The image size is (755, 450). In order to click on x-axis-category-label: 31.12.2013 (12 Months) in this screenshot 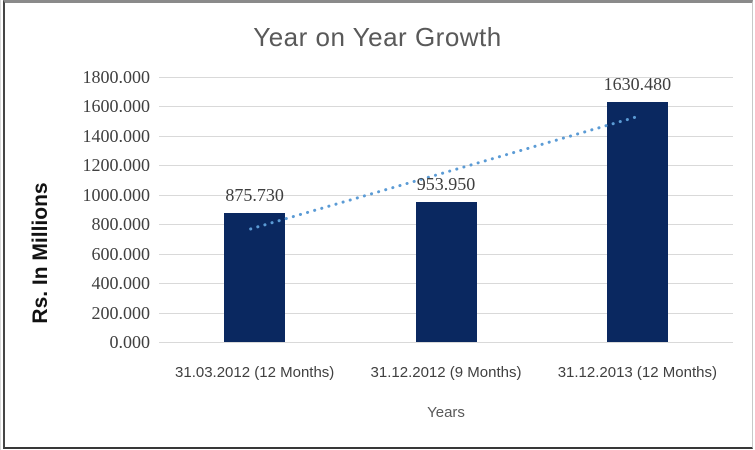, I will do `click(637, 372)`.